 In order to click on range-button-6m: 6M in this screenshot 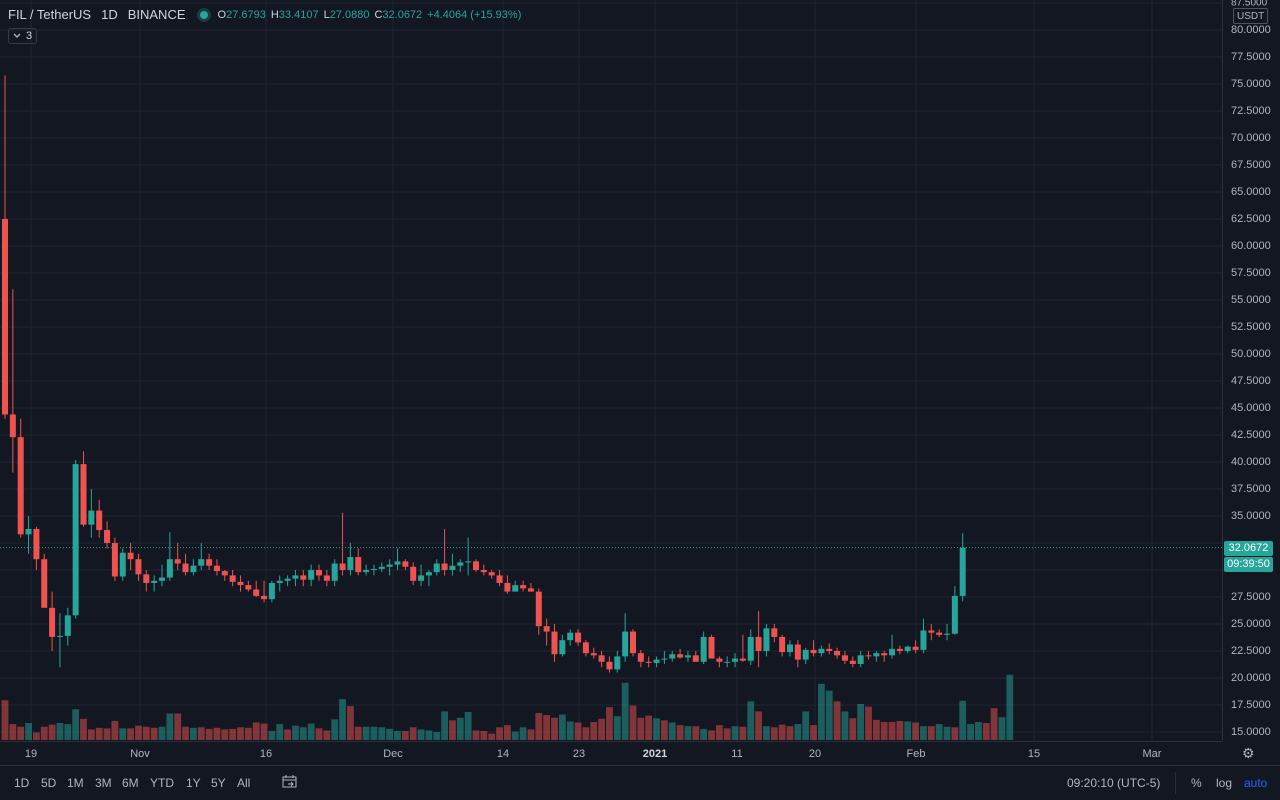, I will do `click(130, 783)`.